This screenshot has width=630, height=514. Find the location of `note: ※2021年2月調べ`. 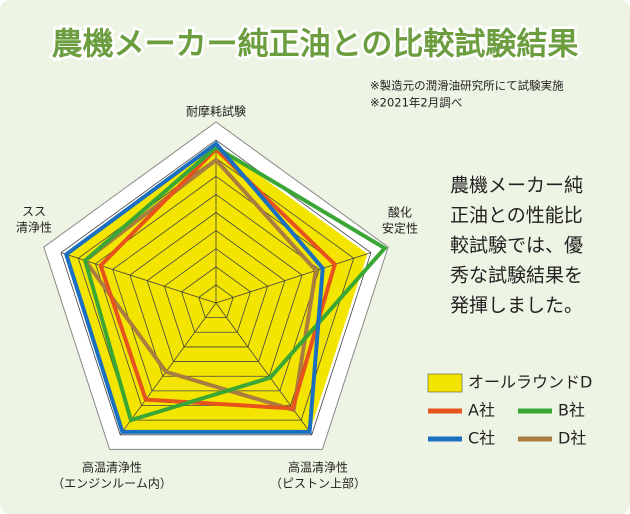

note: ※2021年2月調べ is located at coordinates (416, 103).